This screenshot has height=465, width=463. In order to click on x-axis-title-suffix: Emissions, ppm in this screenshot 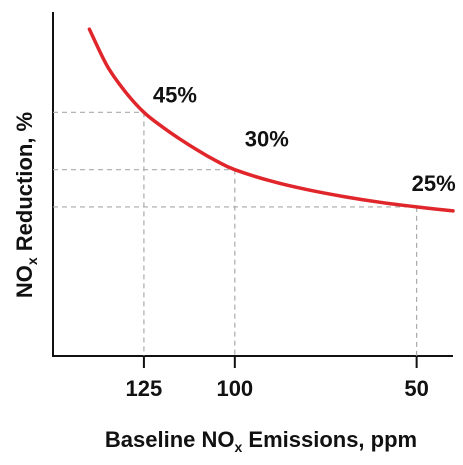, I will do `click(329, 439)`.